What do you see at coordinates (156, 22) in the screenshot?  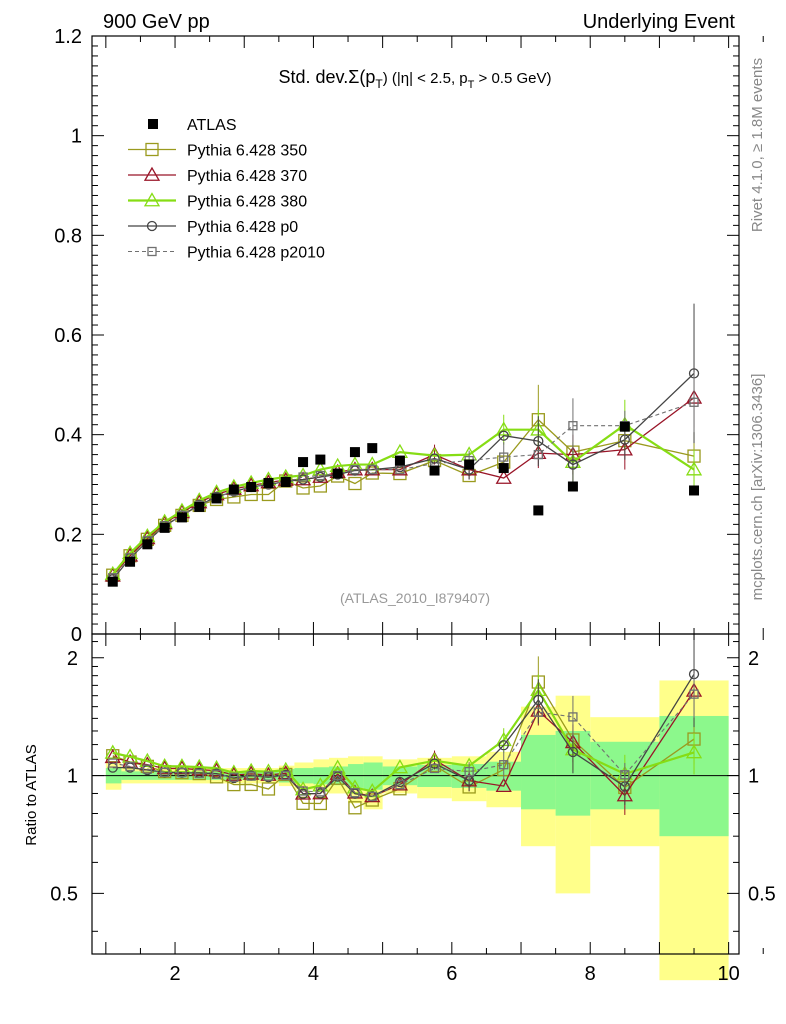 I see `header-left: 900 GeV pp` at bounding box center [156, 22].